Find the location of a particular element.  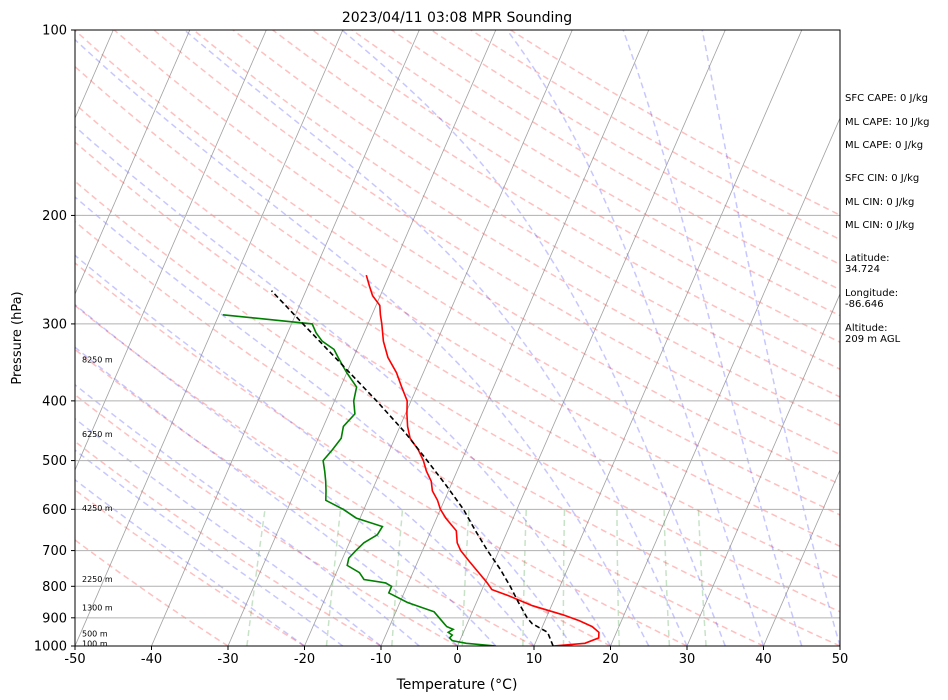

x-axis-label: Temperature (°C) is located at coordinates (457, 685).